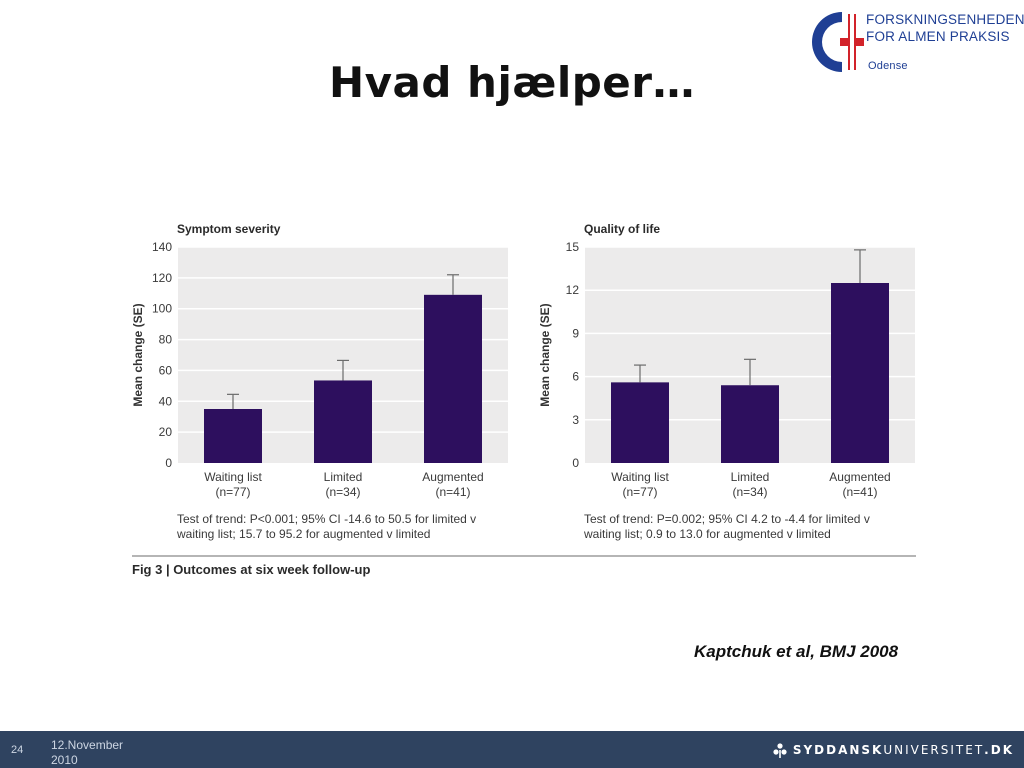 The width and height of the screenshot is (1024, 768). What do you see at coordinates (17, 750) in the screenshot?
I see `slide-number: 24` at bounding box center [17, 750].